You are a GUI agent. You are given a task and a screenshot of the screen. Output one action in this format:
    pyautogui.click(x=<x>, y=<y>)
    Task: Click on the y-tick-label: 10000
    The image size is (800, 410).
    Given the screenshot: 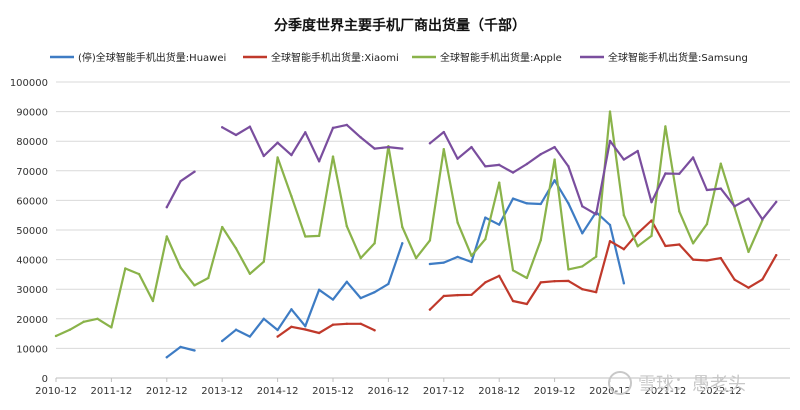 What is the action you would take?
    pyautogui.click(x=32, y=349)
    